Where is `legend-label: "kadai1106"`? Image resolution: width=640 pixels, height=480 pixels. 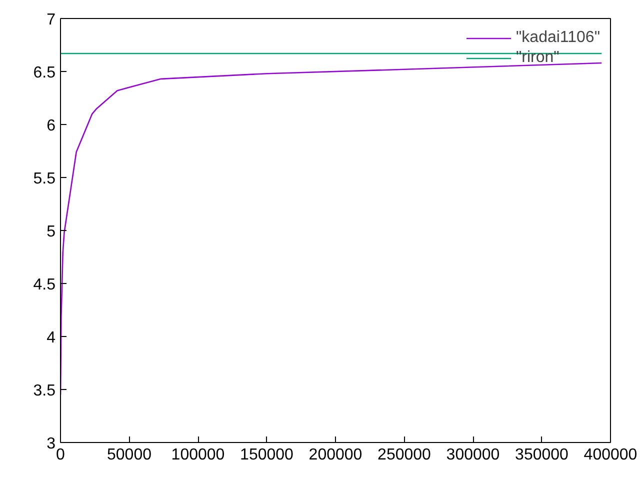
legend-label: "kadai1106" is located at coordinates (558, 38).